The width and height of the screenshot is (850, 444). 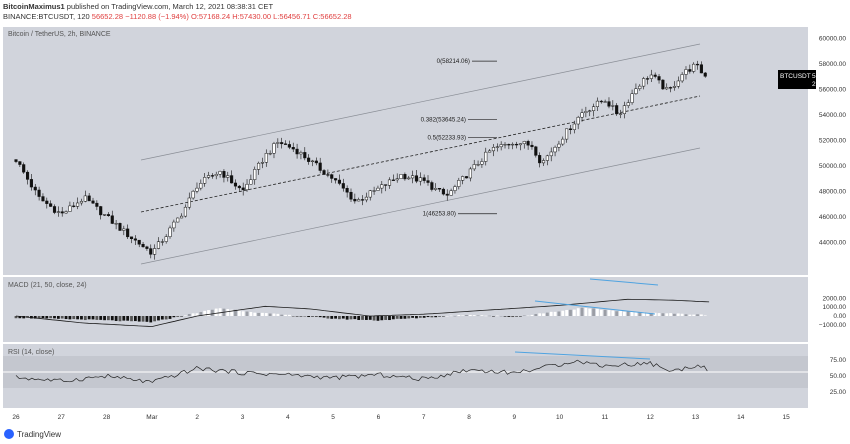 I want to click on time-axis-label: 14, so click(x=741, y=417).